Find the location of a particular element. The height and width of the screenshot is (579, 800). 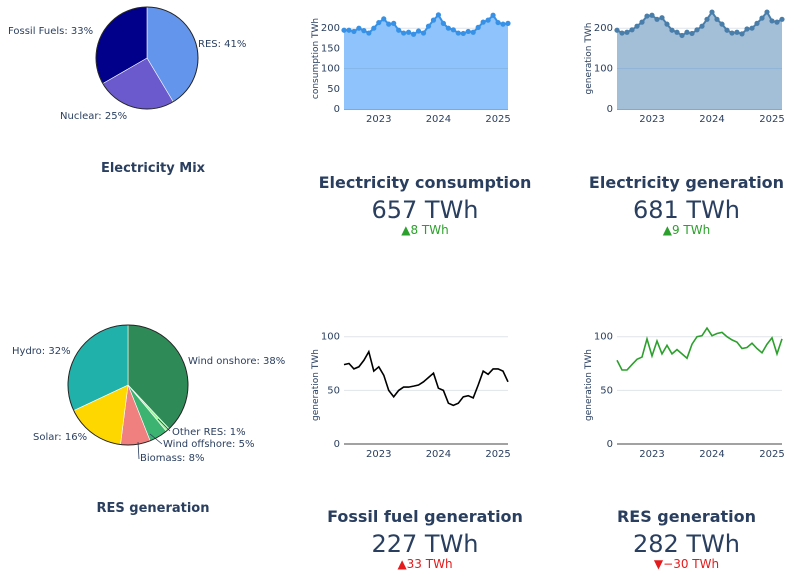

generation-kpi-value: 681 TWh is located at coordinates (686, 210).